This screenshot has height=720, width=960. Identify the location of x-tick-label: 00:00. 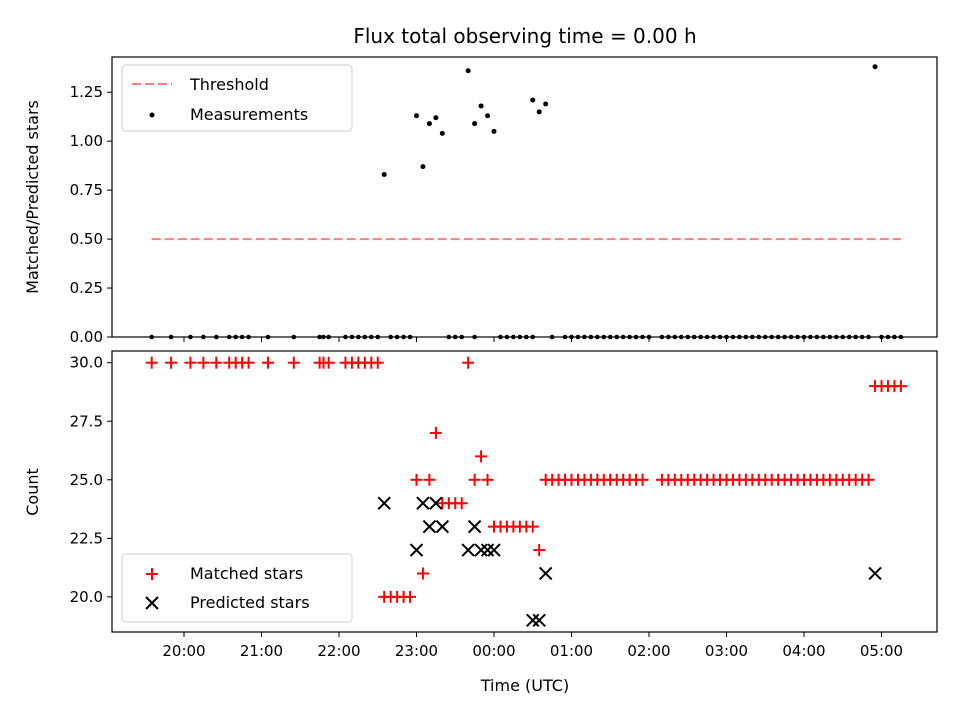
(493, 651).